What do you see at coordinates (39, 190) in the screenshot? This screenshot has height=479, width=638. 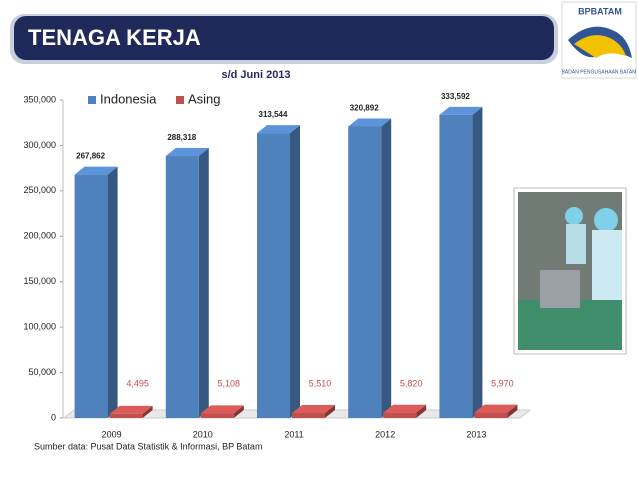 I see `y-tick-label: 250,000` at bounding box center [39, 190].